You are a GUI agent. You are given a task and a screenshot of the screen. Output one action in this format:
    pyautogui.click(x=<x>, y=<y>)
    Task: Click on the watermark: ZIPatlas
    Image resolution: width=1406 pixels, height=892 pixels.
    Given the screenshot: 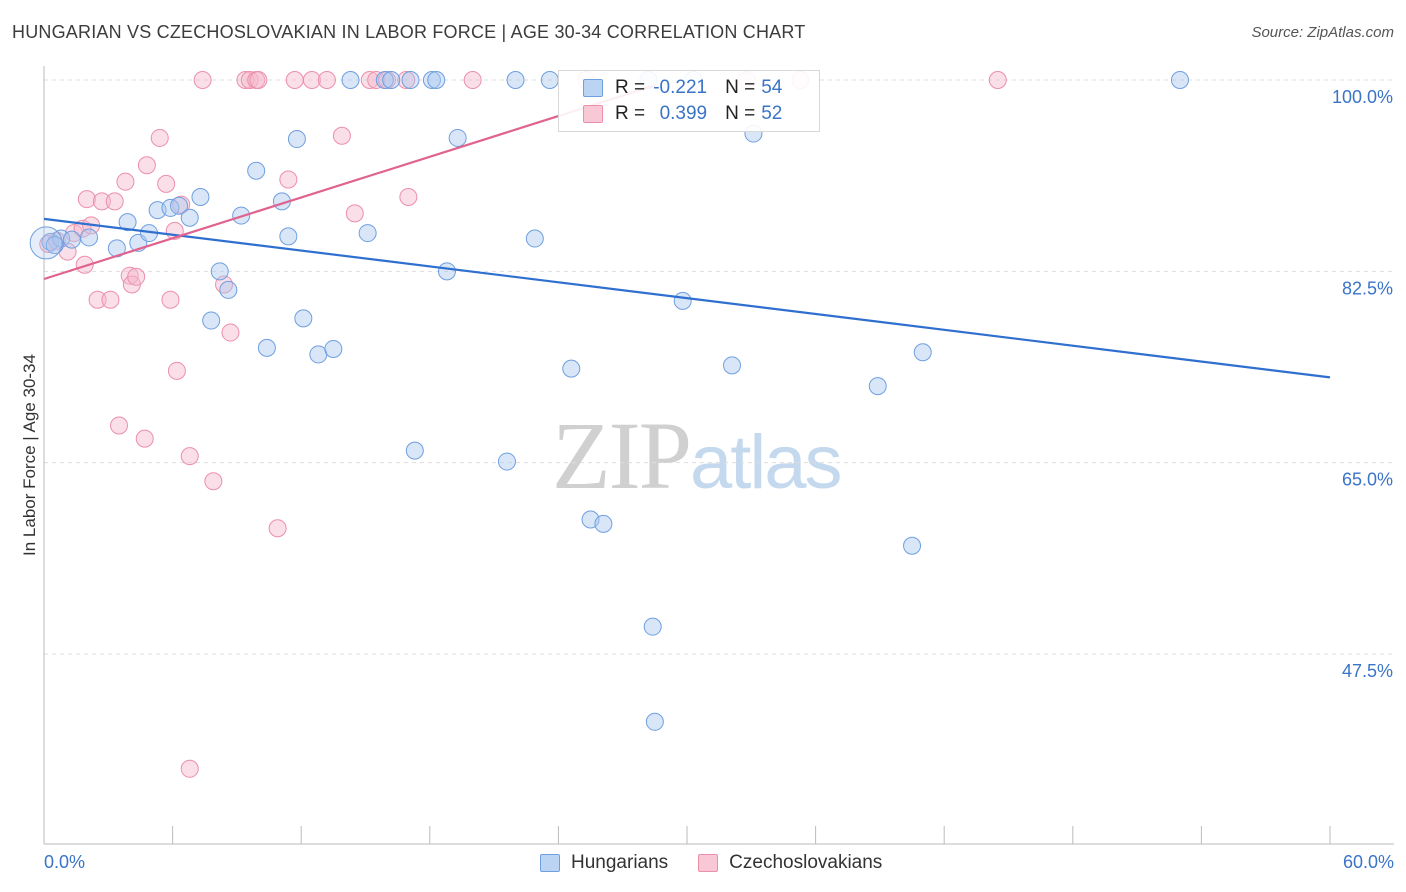 What is the action you would take?
    pyautogui.click(x=697, y=455)
    